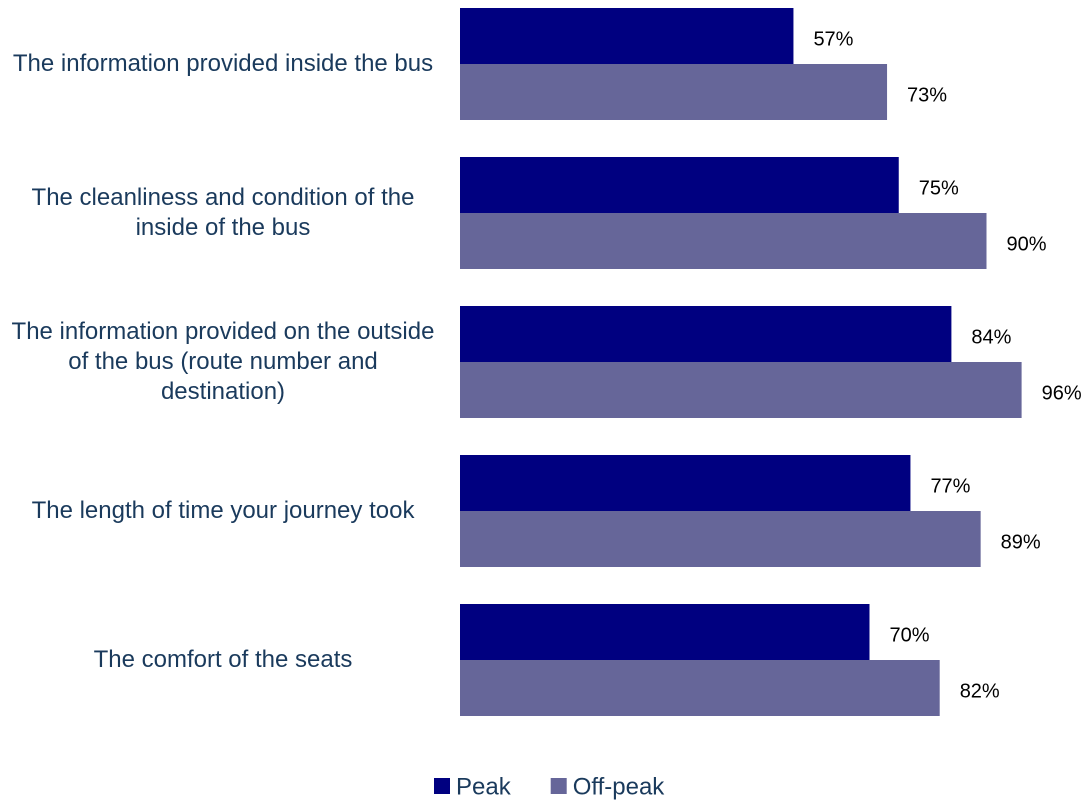 This screenshot has height=801, width=1092. Describe the element at coordinates (833, 39) in the screenshot. I see `value-label: 57%` at that location.